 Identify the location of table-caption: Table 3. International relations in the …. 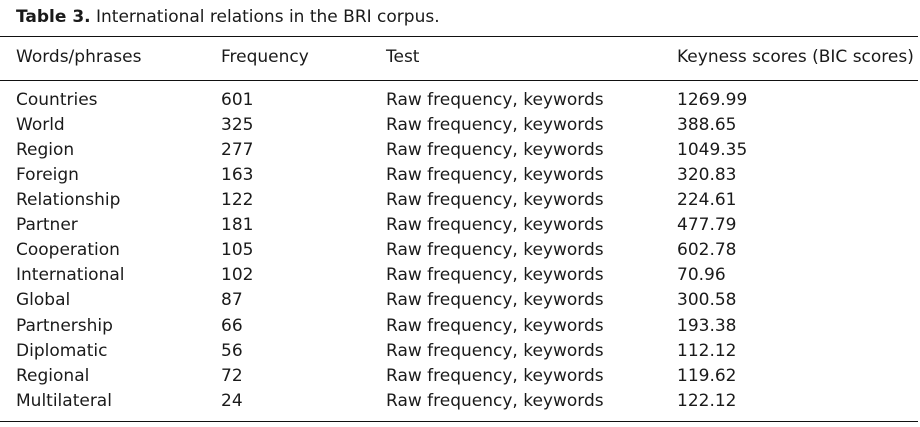
(228, 17).